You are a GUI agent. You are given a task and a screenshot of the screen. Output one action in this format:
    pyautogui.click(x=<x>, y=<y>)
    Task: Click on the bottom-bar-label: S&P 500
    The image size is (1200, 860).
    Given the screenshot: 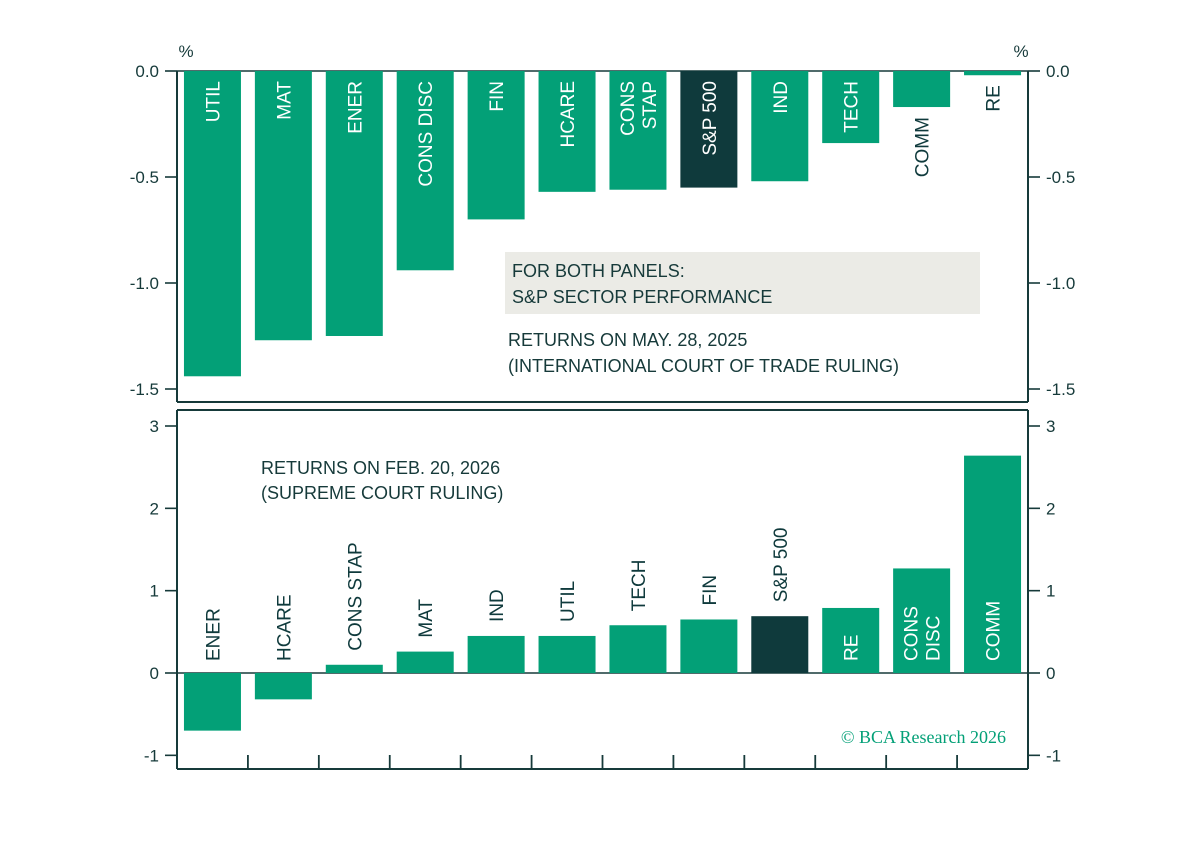 What is the action you would take?
    pyautogui.click(x=781, y=565)
    